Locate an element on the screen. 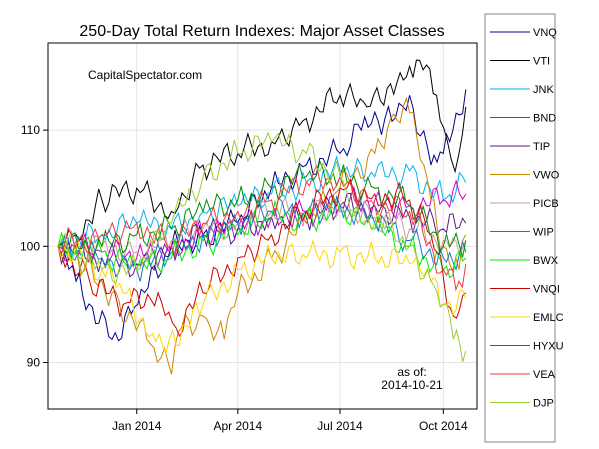  legend-label: BND is located at coordinates (544, 119).